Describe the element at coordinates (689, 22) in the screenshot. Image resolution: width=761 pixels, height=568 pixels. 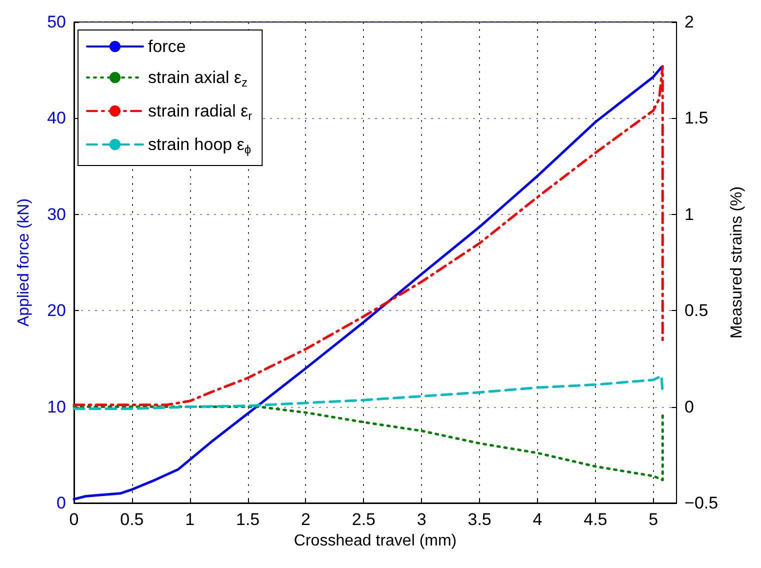
I see `y2-tick-label: 2` at that location.